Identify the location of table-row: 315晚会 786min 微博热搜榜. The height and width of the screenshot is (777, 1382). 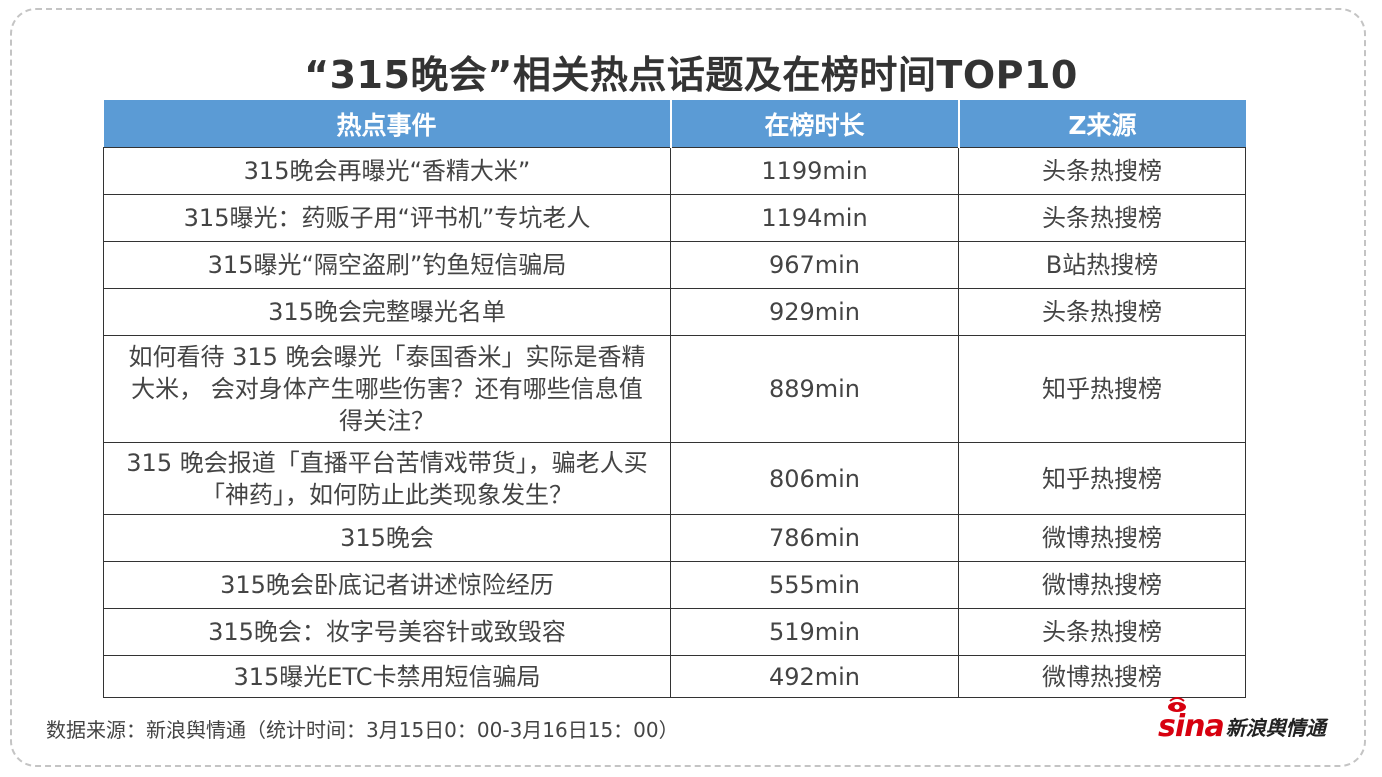
(674, 538).